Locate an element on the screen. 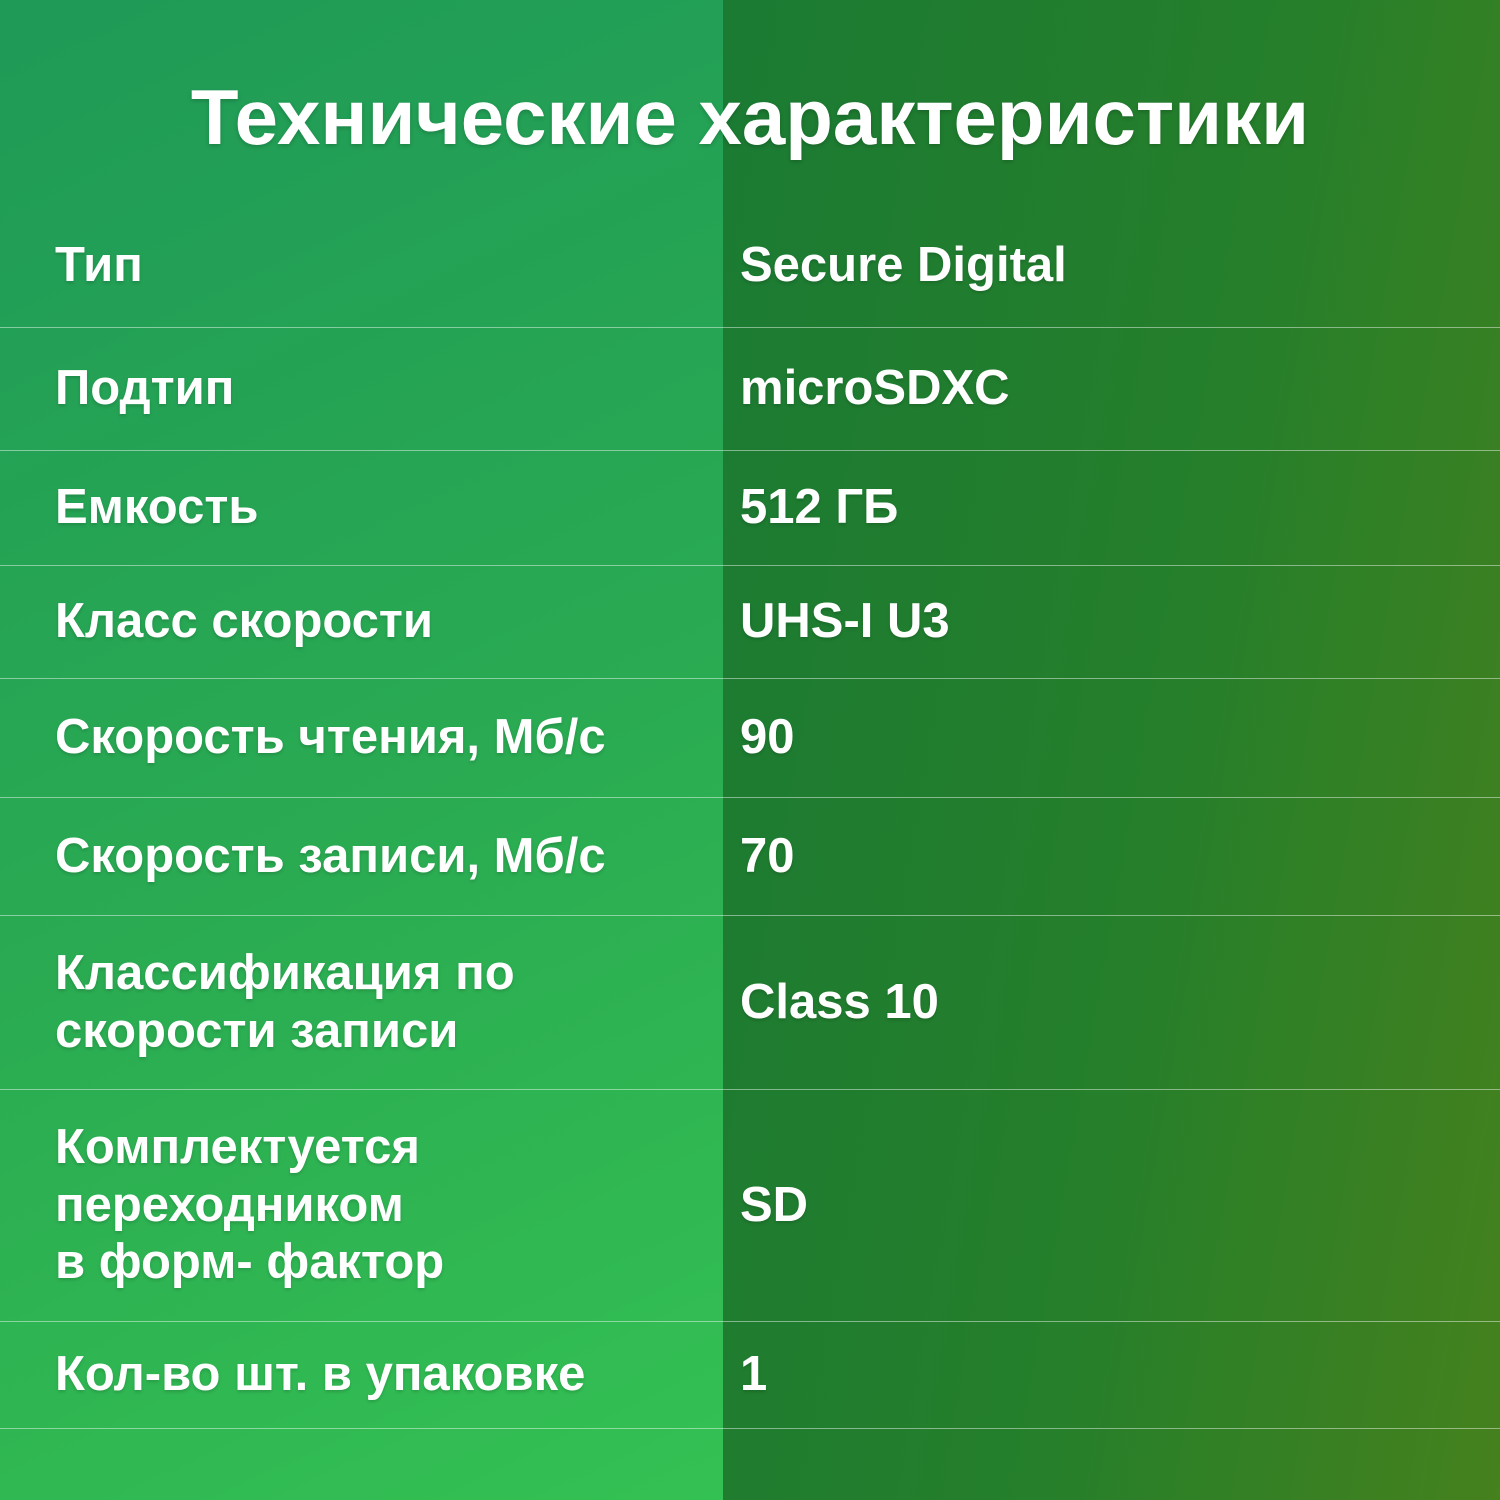 The height and width of the screenshot is (1500, 1500). page-title: Технические характеристики is located at coordinates (750, 117).